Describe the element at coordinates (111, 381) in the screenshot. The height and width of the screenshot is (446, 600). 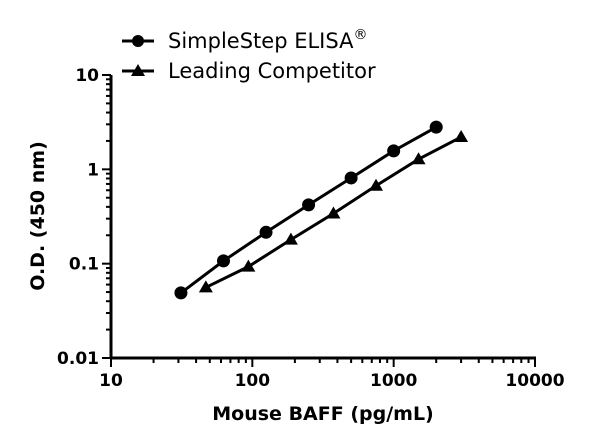
I see `x-tick-label: 10` at that location.